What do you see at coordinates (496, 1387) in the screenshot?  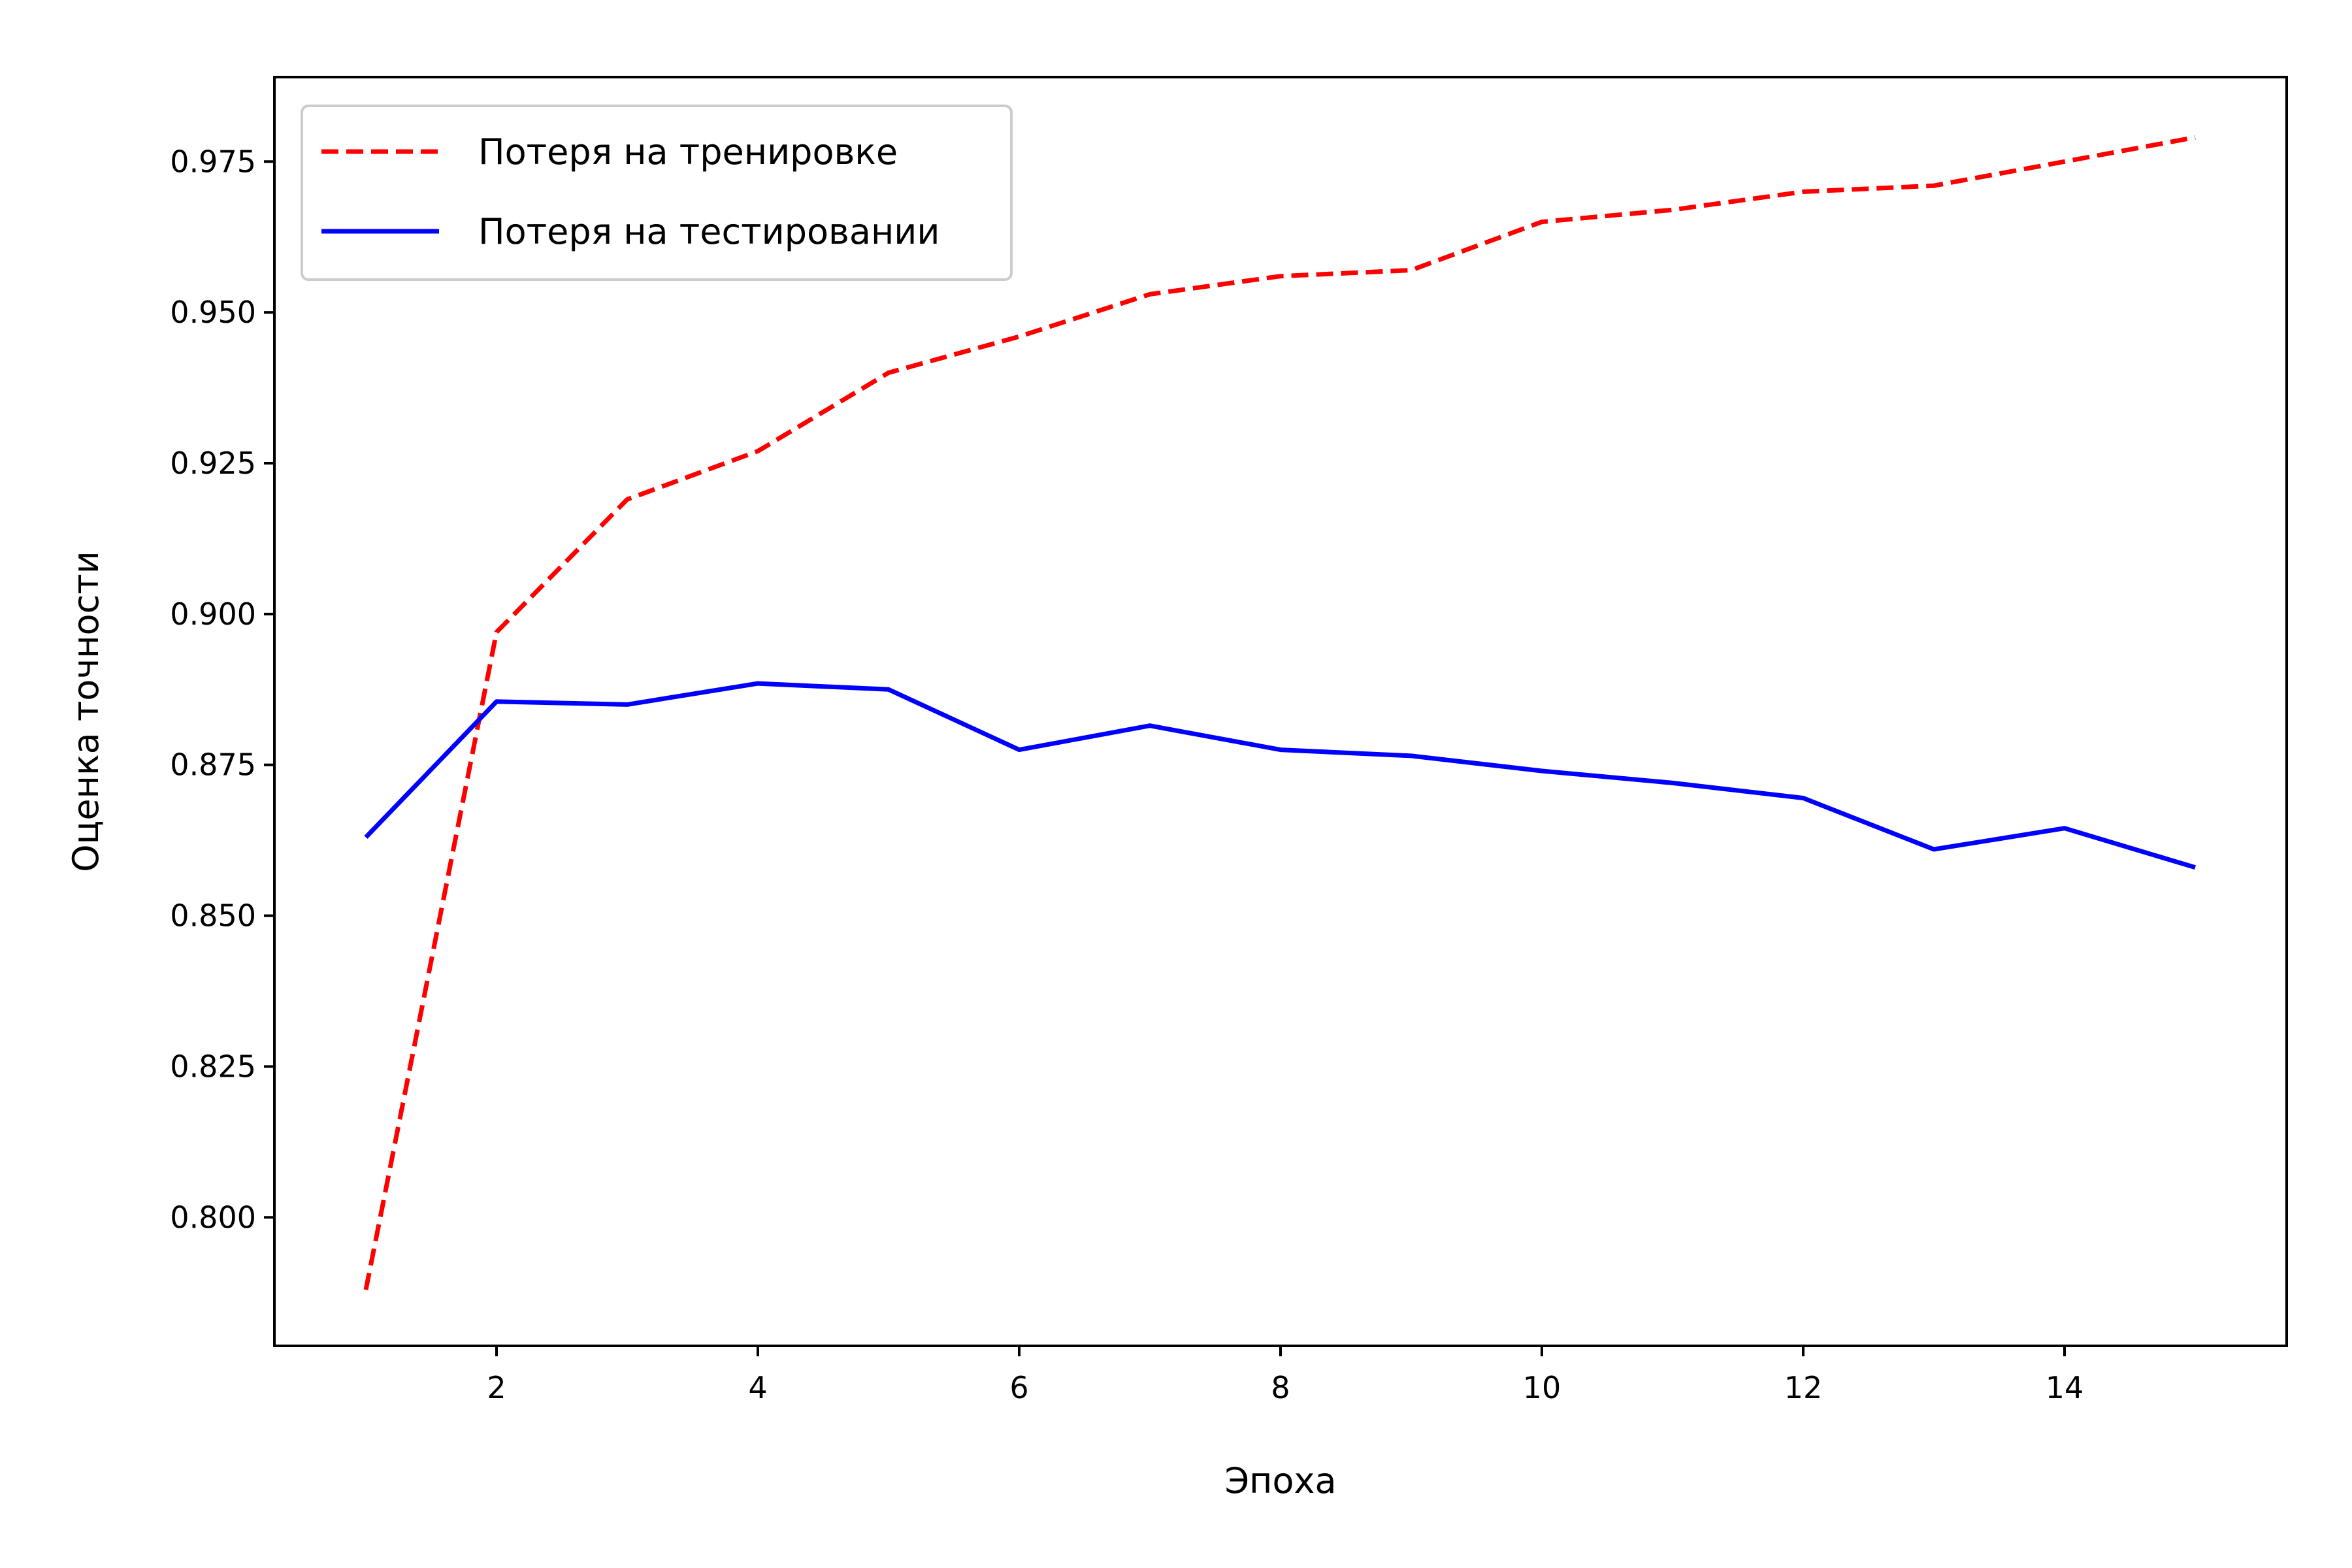 I see `x-tick-label: 2` at bounding box center [496, 1387].